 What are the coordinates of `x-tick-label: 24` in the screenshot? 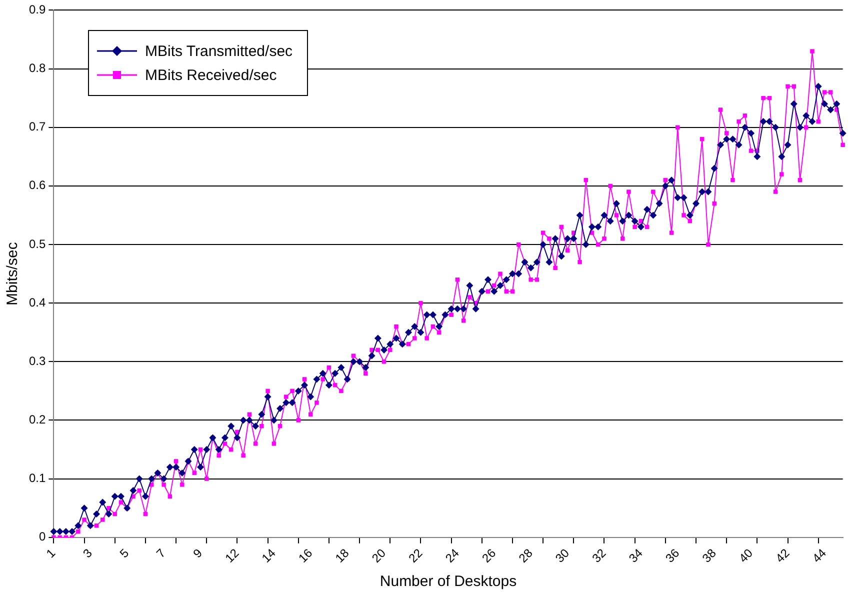 It's located at (452, 556).